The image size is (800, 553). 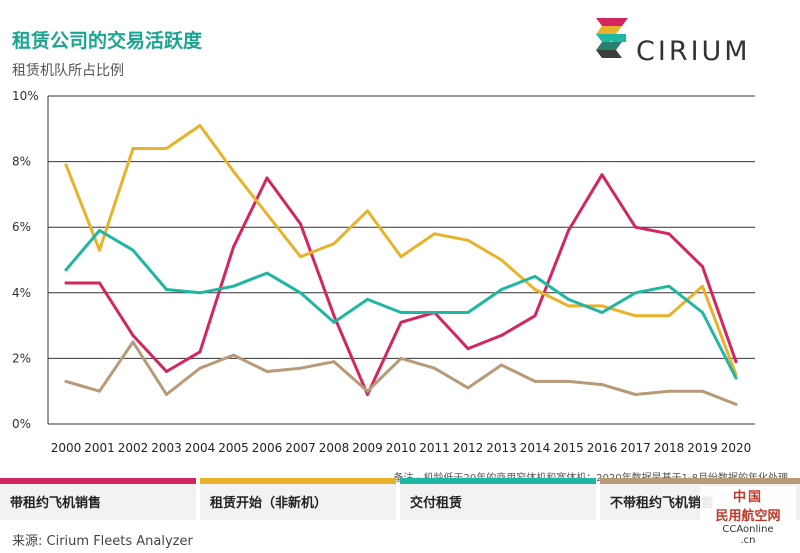 What do you see at coordinates (102, 541) in the screenshot?
I see `source-text: 来源: Cirium Fleets Analyzer` at bounding box center [102, 541].